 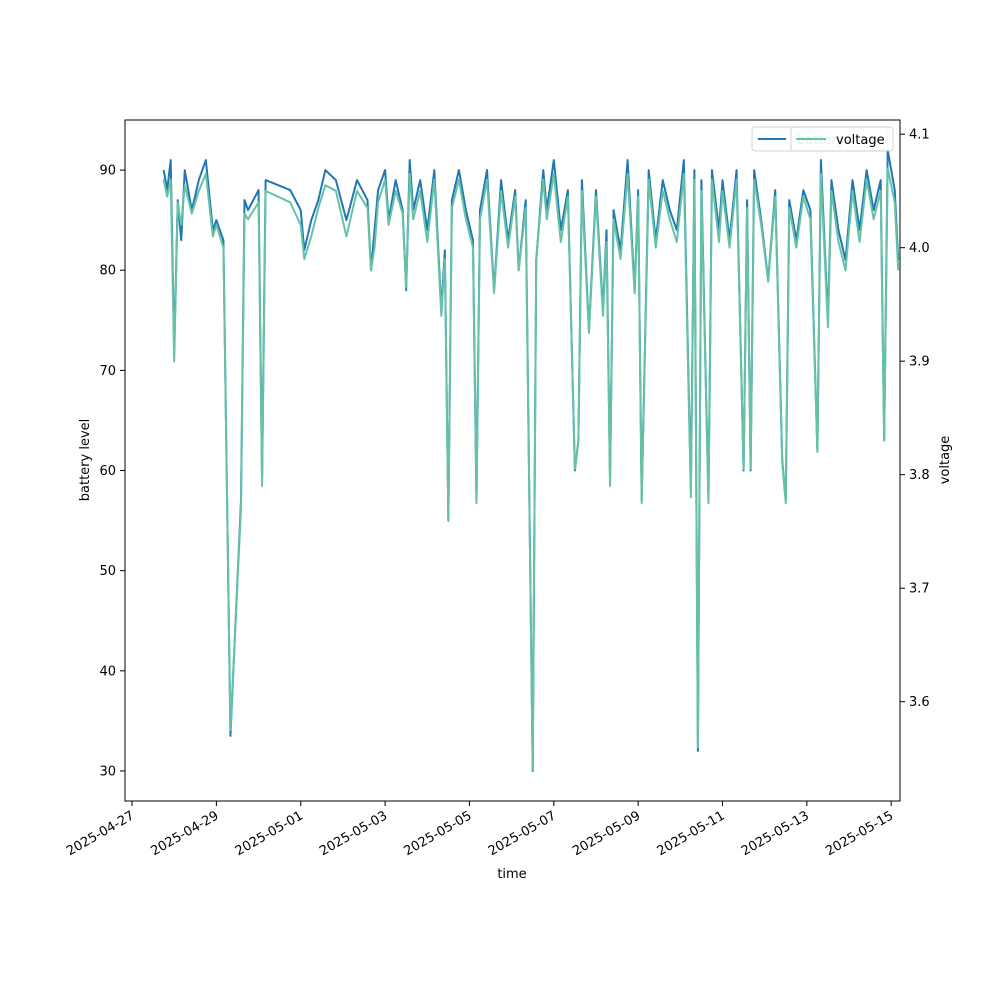 I want to click on left-y-tick-label: 70, so click(x=107, y=371).